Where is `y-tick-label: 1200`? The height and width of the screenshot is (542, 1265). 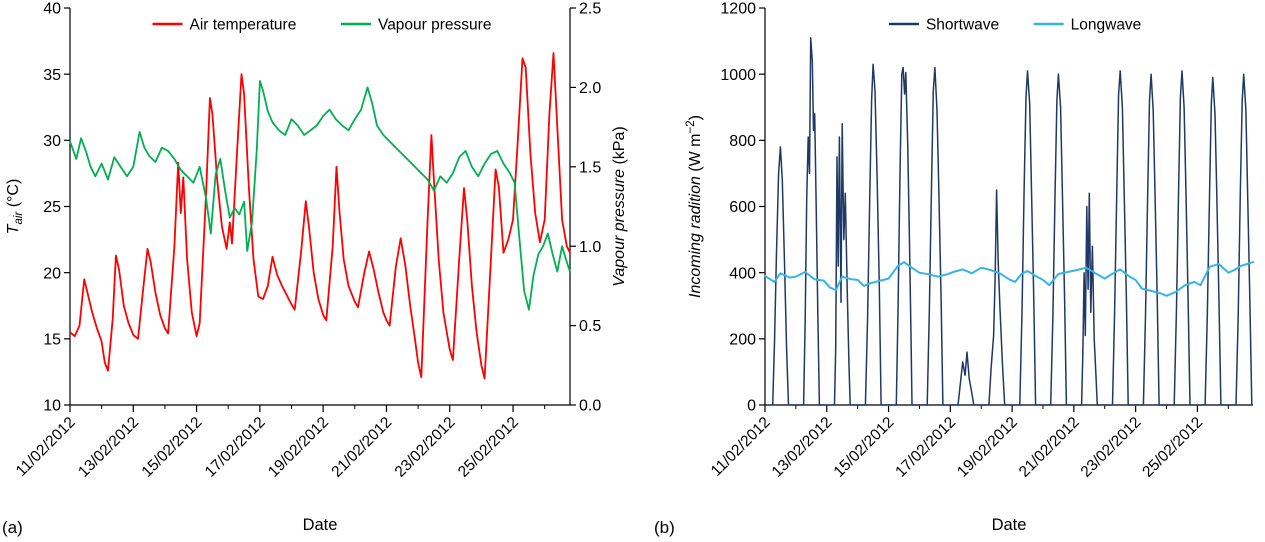
y-tick-label: 1200 is located at coordinates (738, 9).